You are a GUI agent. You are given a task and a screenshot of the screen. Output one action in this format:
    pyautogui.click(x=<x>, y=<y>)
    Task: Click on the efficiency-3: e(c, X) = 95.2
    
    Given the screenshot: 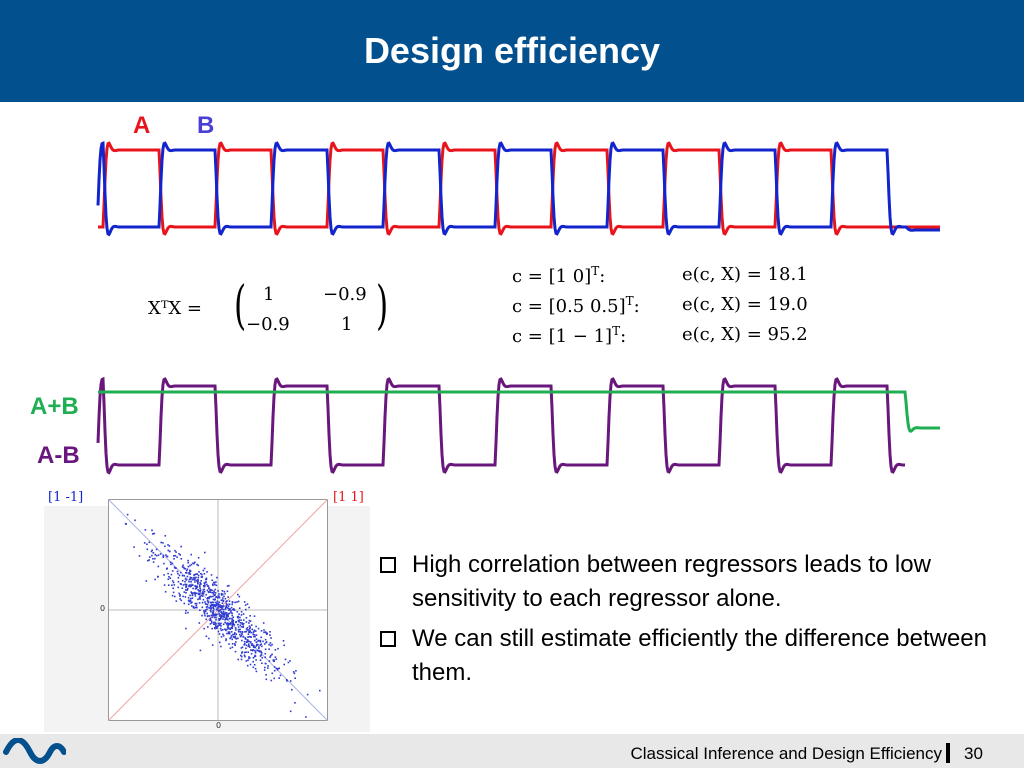 What is the action you would take?
    pyautogui.click(x=745, y=334)
    